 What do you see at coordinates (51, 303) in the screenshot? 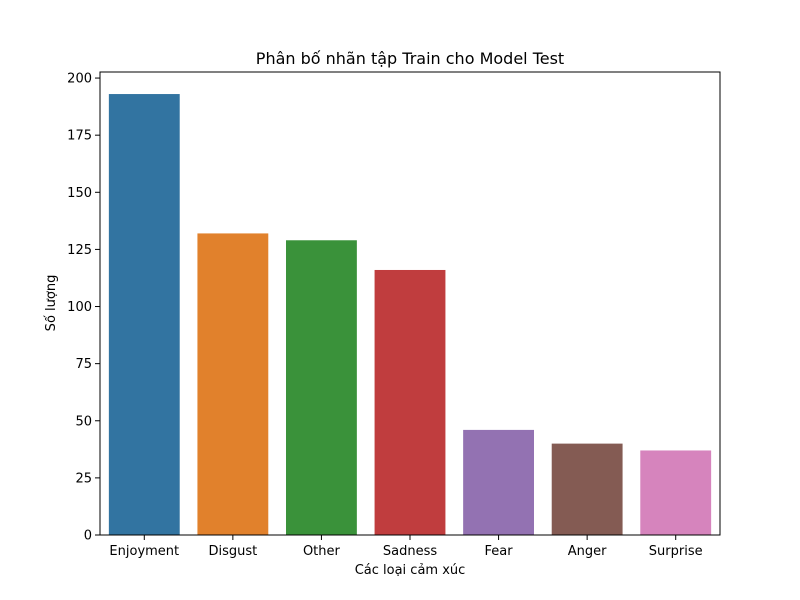
I see `y-axis-title: Số lượng` at bounding box center [51, 303].